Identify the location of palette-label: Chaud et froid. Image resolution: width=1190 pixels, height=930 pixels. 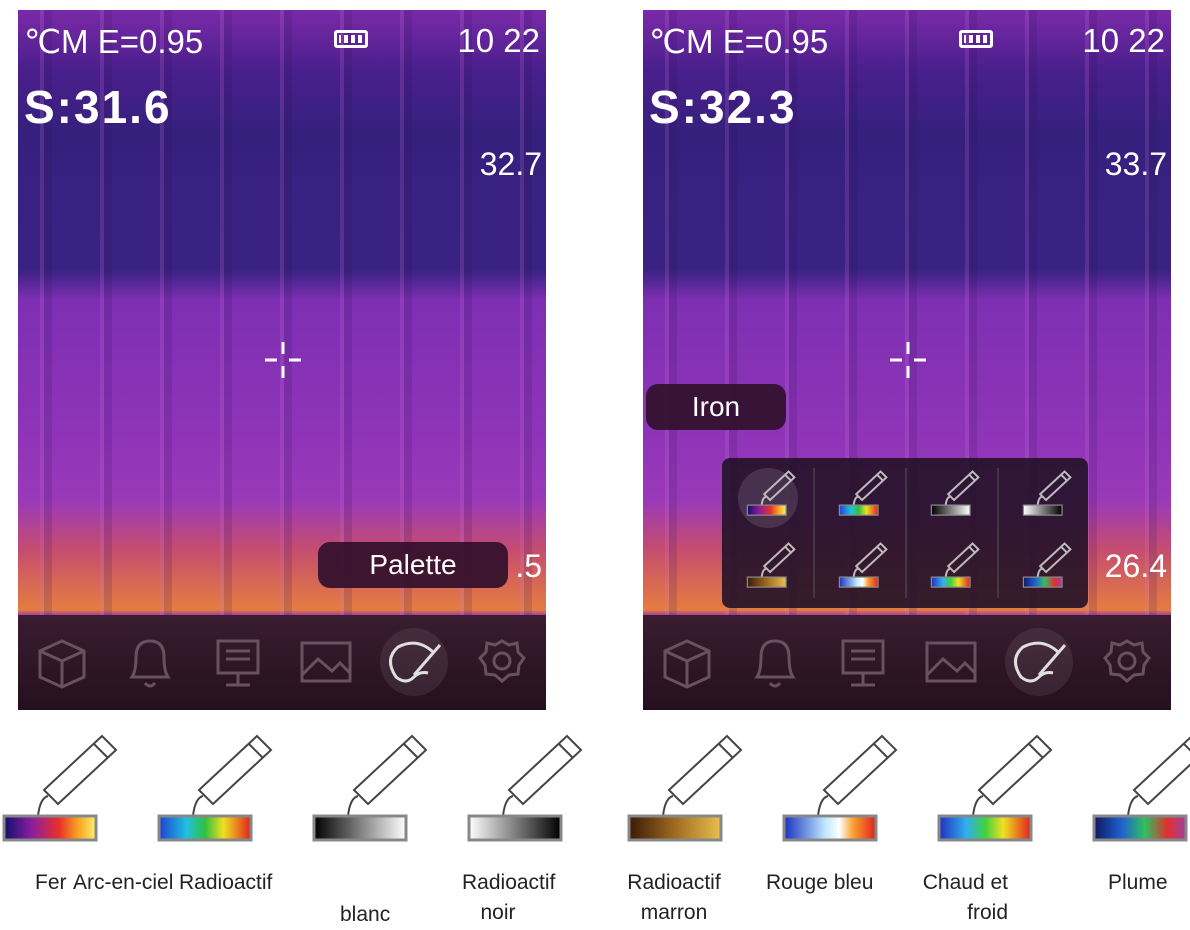
(953, 898).